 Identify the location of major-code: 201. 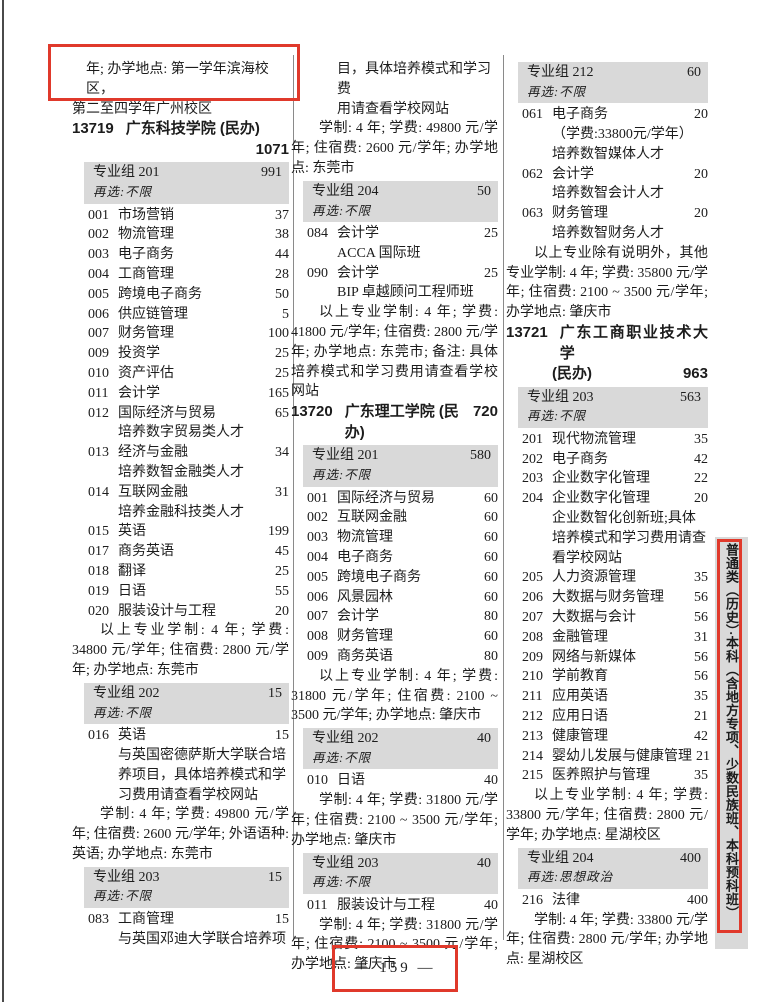
(532, 439).